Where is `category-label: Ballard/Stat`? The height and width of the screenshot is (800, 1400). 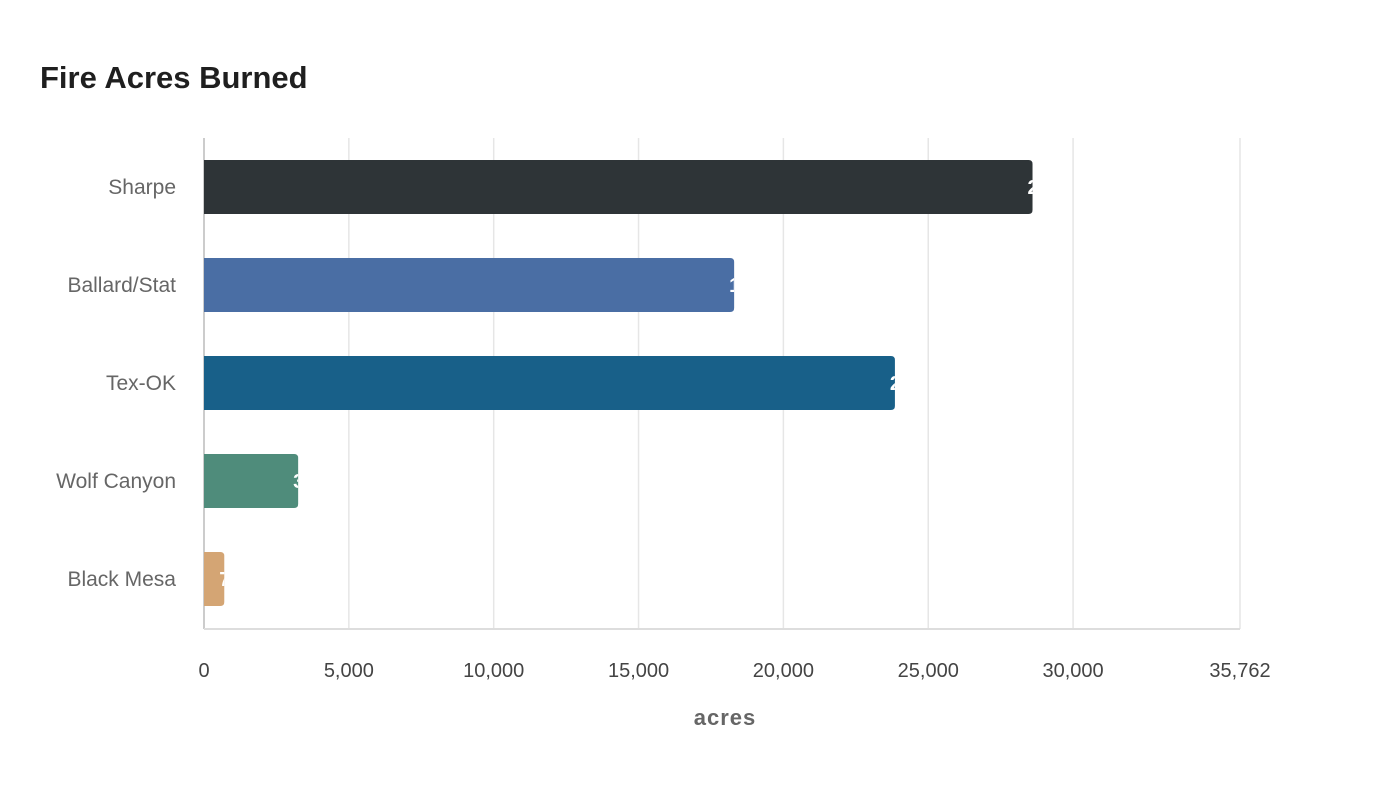 category-label: Ballard/Stat is located at coordinates (121, 285).